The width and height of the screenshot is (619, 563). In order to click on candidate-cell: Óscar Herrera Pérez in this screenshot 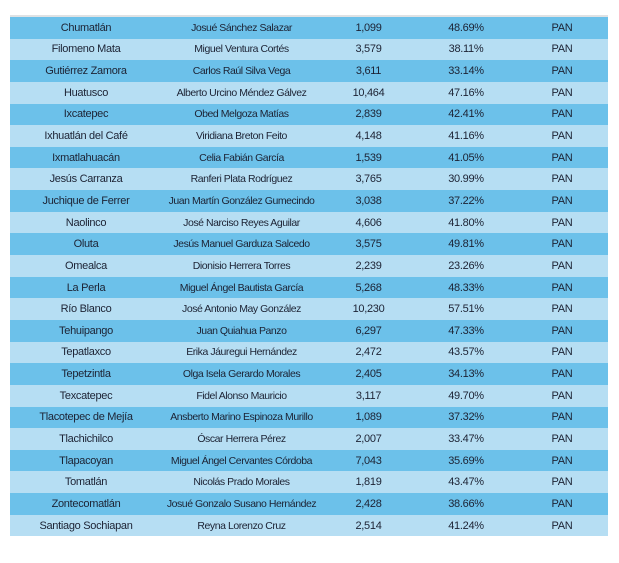, I will do `click(241, 439)`.